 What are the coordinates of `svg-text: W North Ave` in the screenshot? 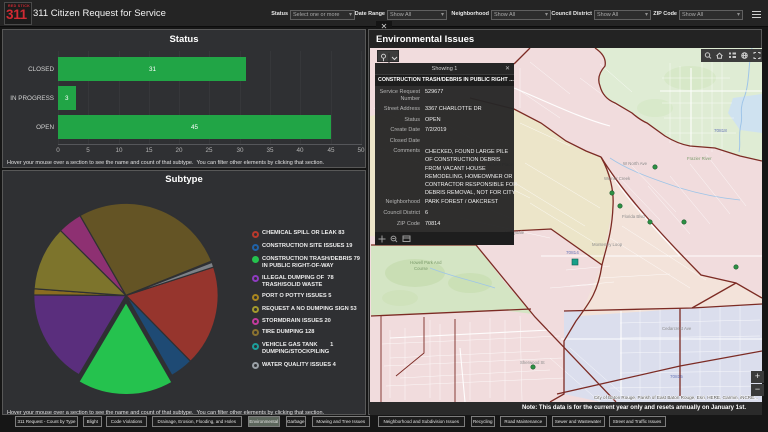 It's located at (635, 163).